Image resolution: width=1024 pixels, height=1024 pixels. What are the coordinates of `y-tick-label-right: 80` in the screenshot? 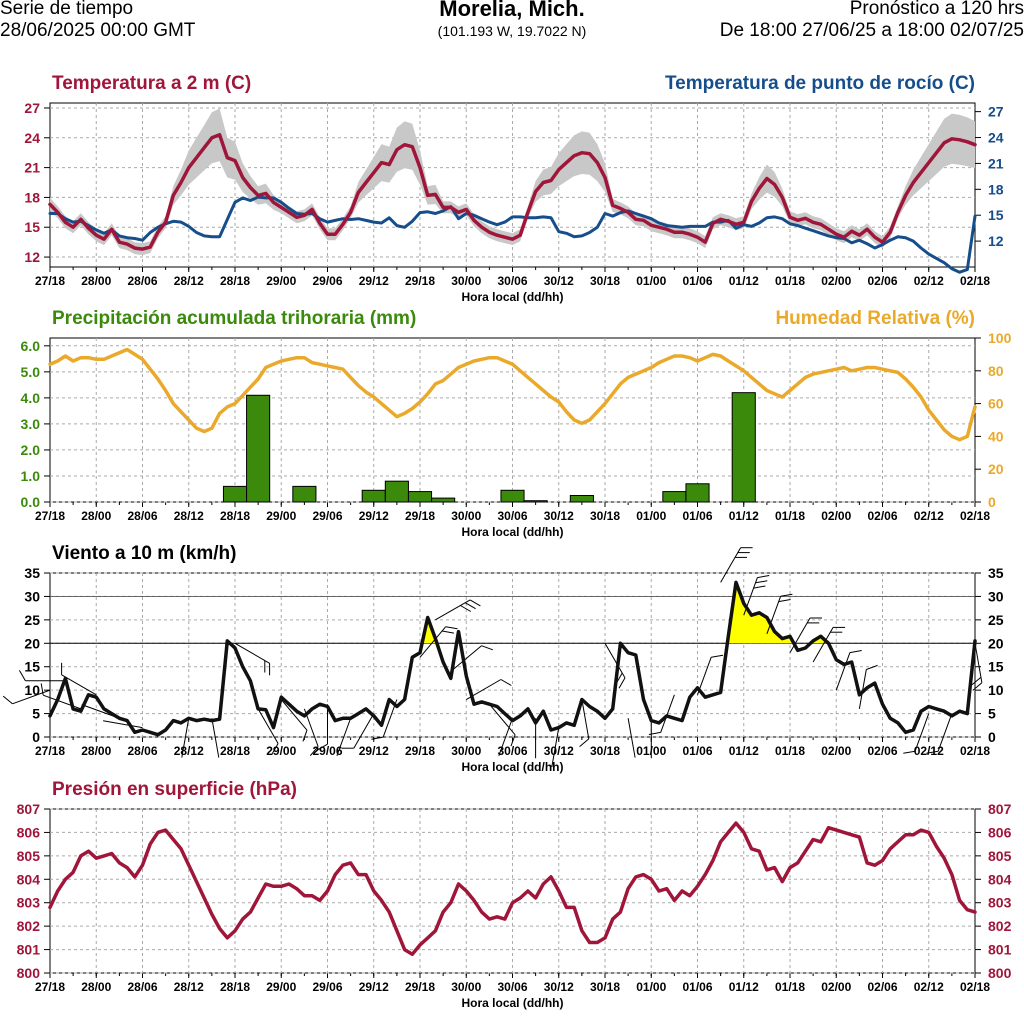 It's located at (996, 371).